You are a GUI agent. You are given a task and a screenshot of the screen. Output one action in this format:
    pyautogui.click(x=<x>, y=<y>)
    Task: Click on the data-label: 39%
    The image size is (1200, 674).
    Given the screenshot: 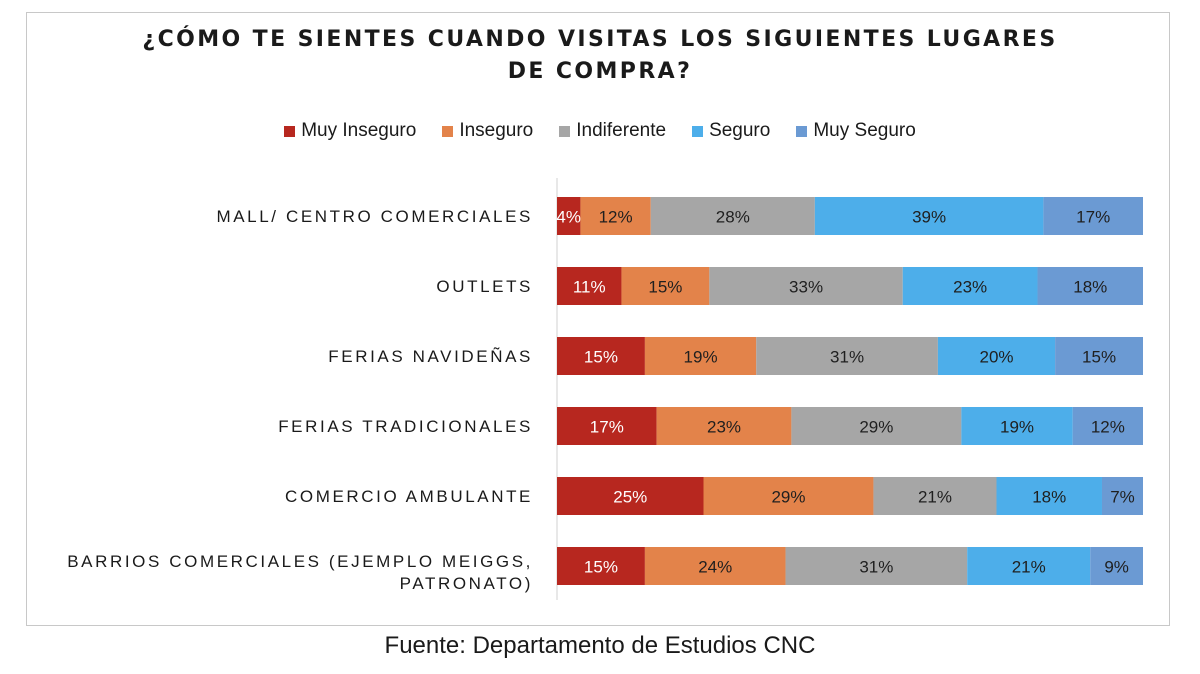 What is the action you would take?
    pyautogui.click(x=929, y=217)
    